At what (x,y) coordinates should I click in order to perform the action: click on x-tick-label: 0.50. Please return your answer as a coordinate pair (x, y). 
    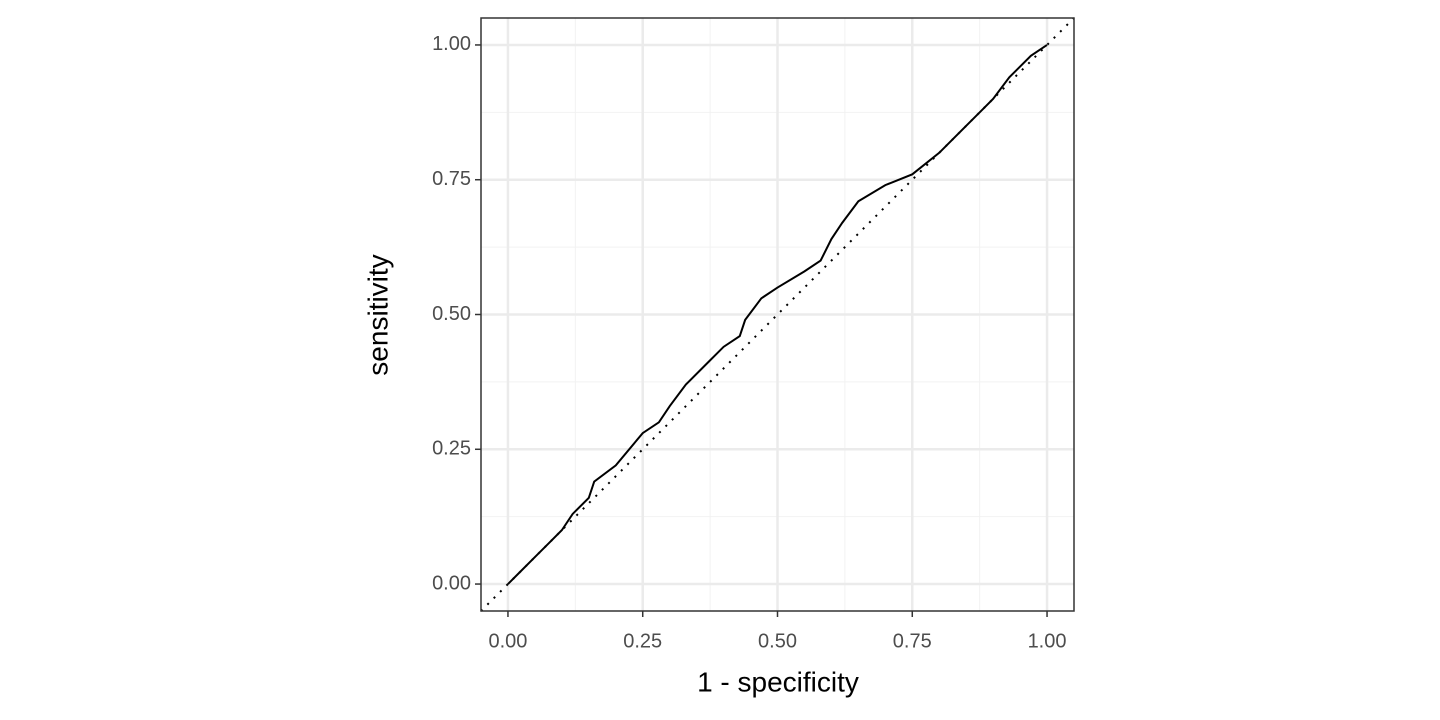
    Looking at the image, I should click on (777, 641).